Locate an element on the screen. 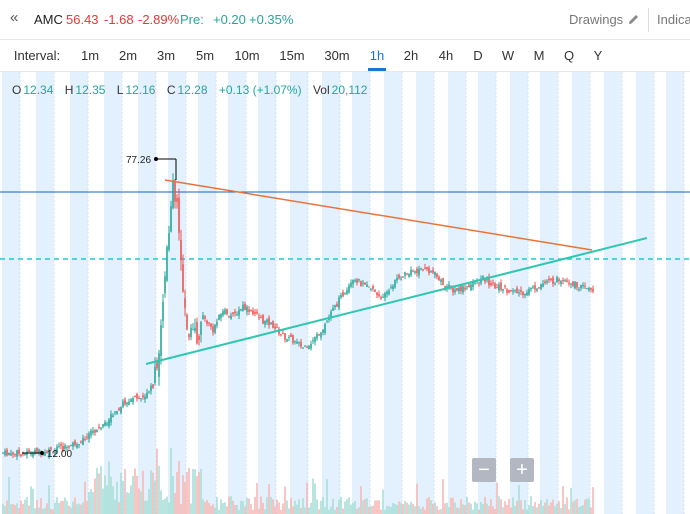 This screenshot has height=514, width=690. pre-market-change-pct: +0.35% is located at coordinates (271, 19).